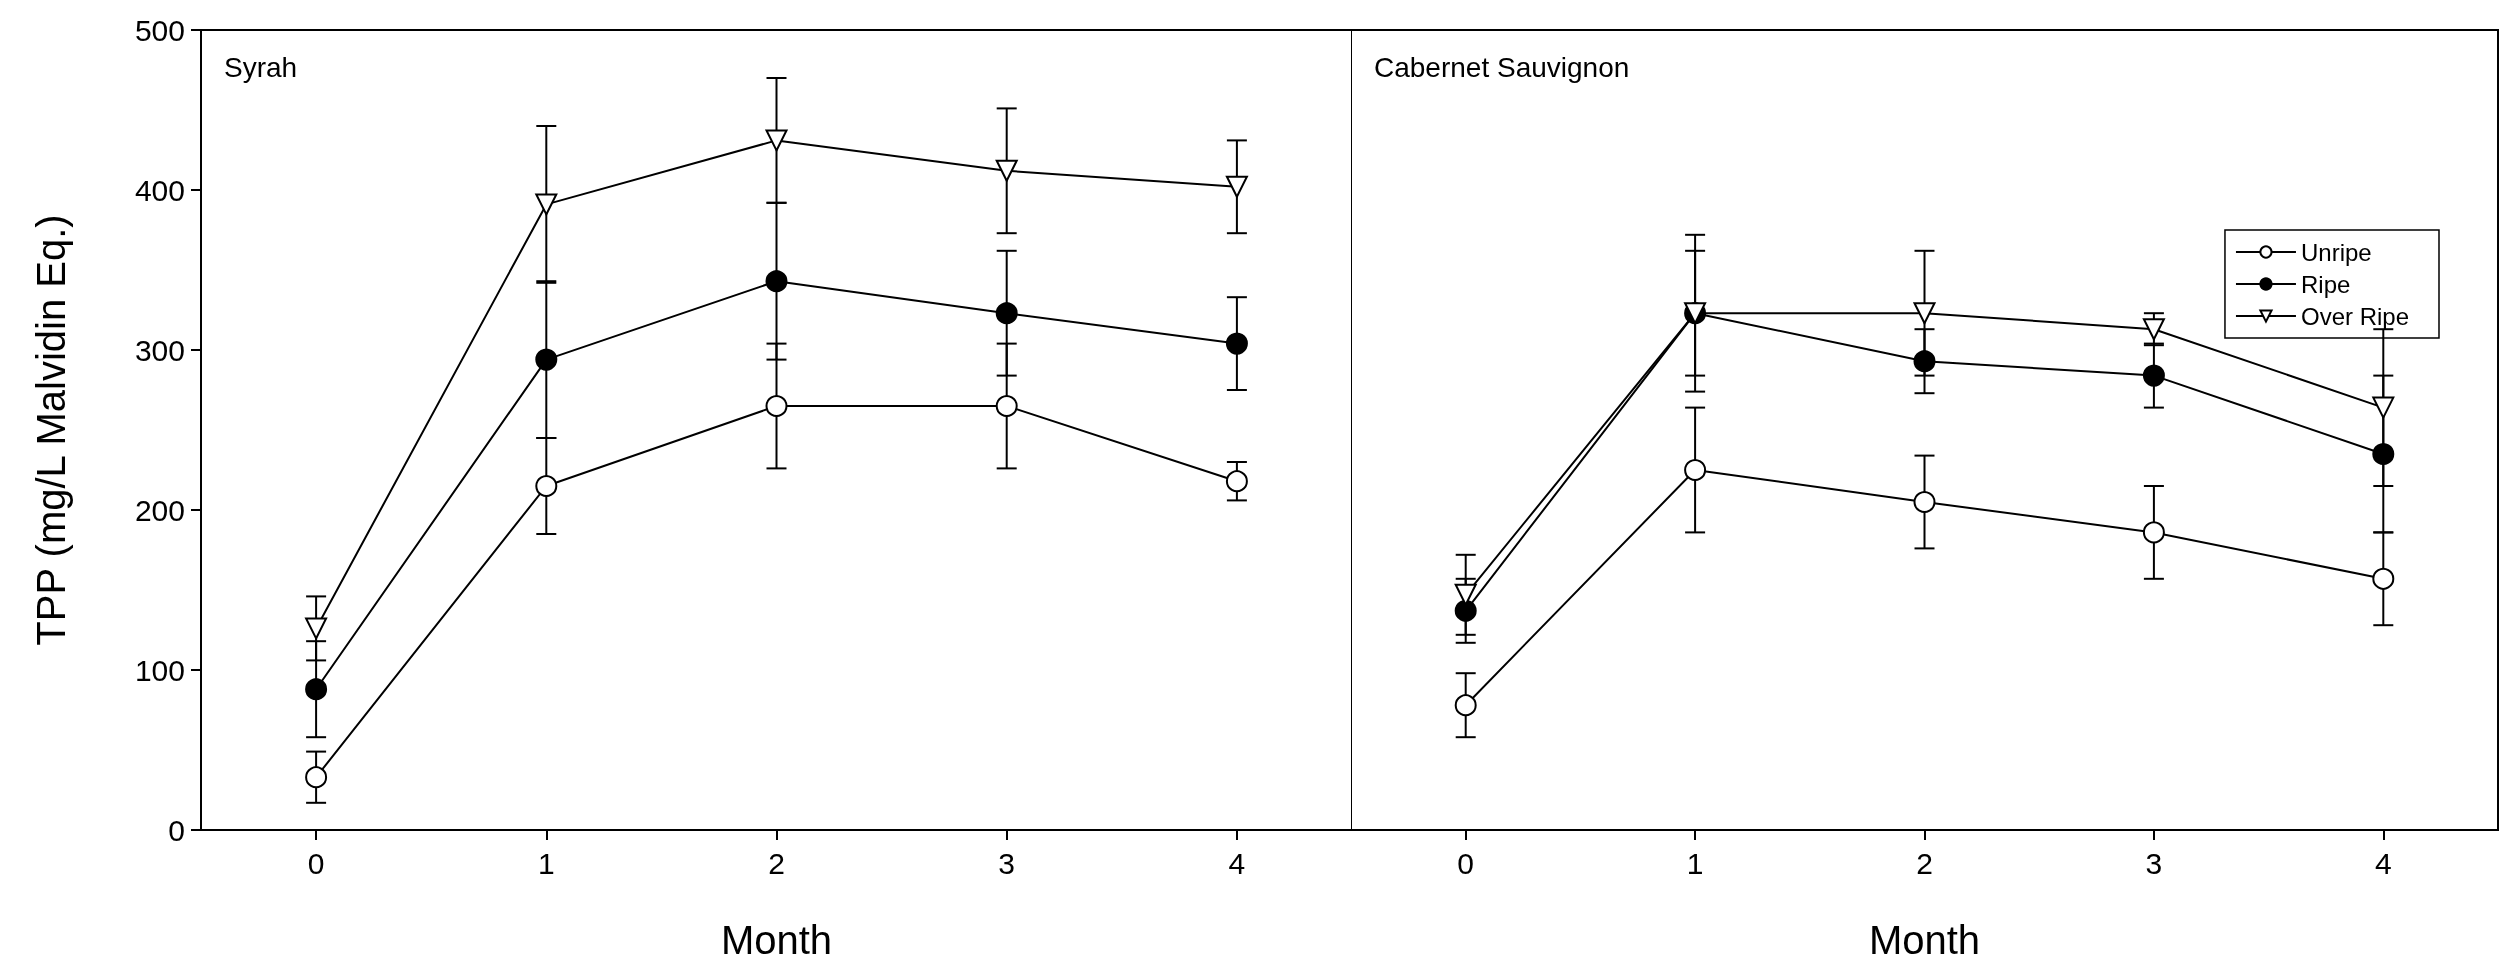 The image size is (2499, 978). What do you see at coordinates (2336, 252) in the screenshot?
I see `legend-label: Unripe` at bounding box center [2336, 252].